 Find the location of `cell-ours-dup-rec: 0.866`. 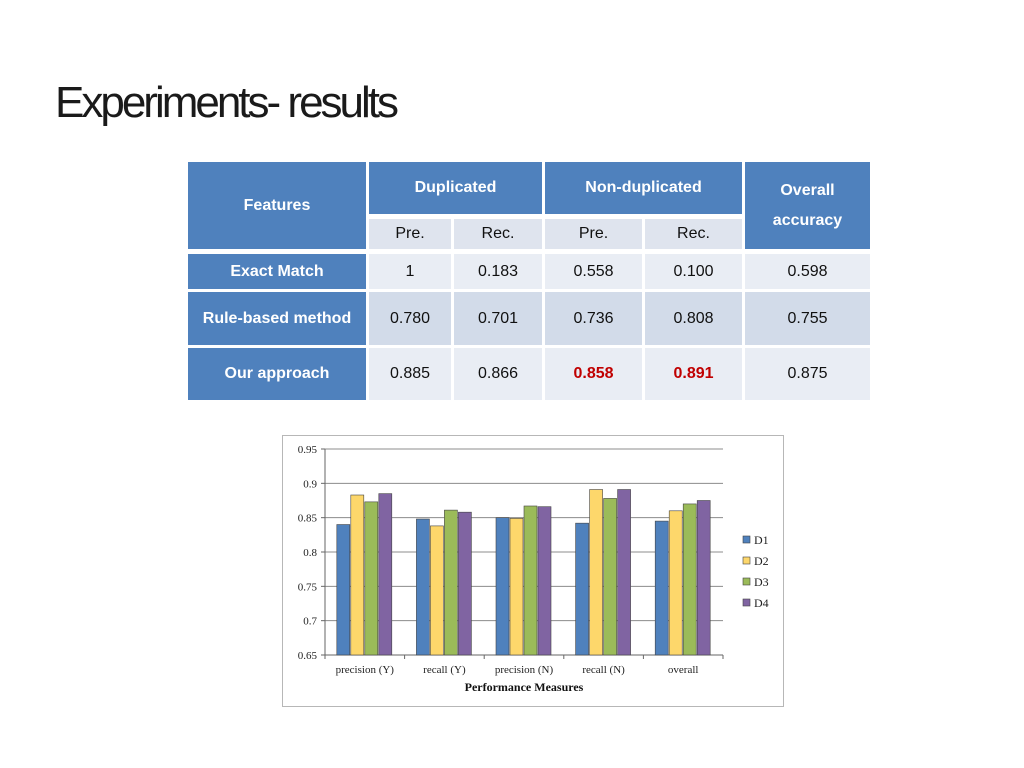

cell-ours-dup-rec: 0.866 is located at coordinates (498, 374).